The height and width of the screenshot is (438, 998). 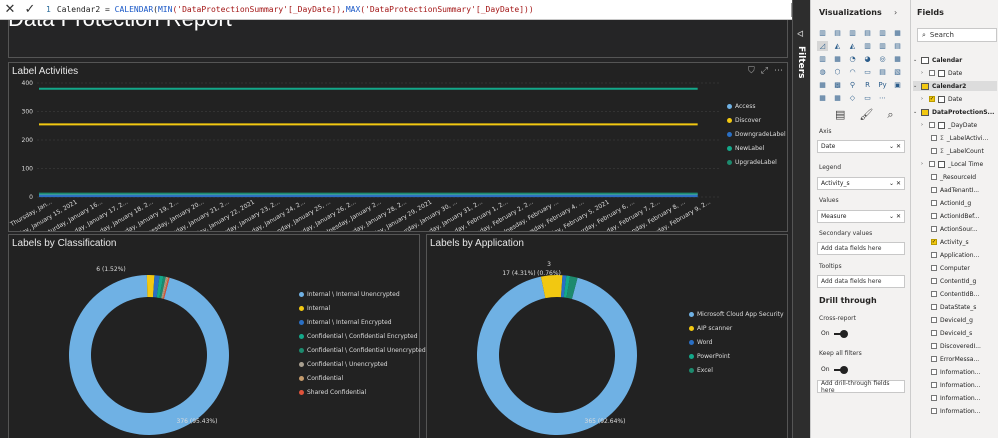 I want to click on legend-item: Confidential \ Confidential Encrypted, so click(x=358, y=336).